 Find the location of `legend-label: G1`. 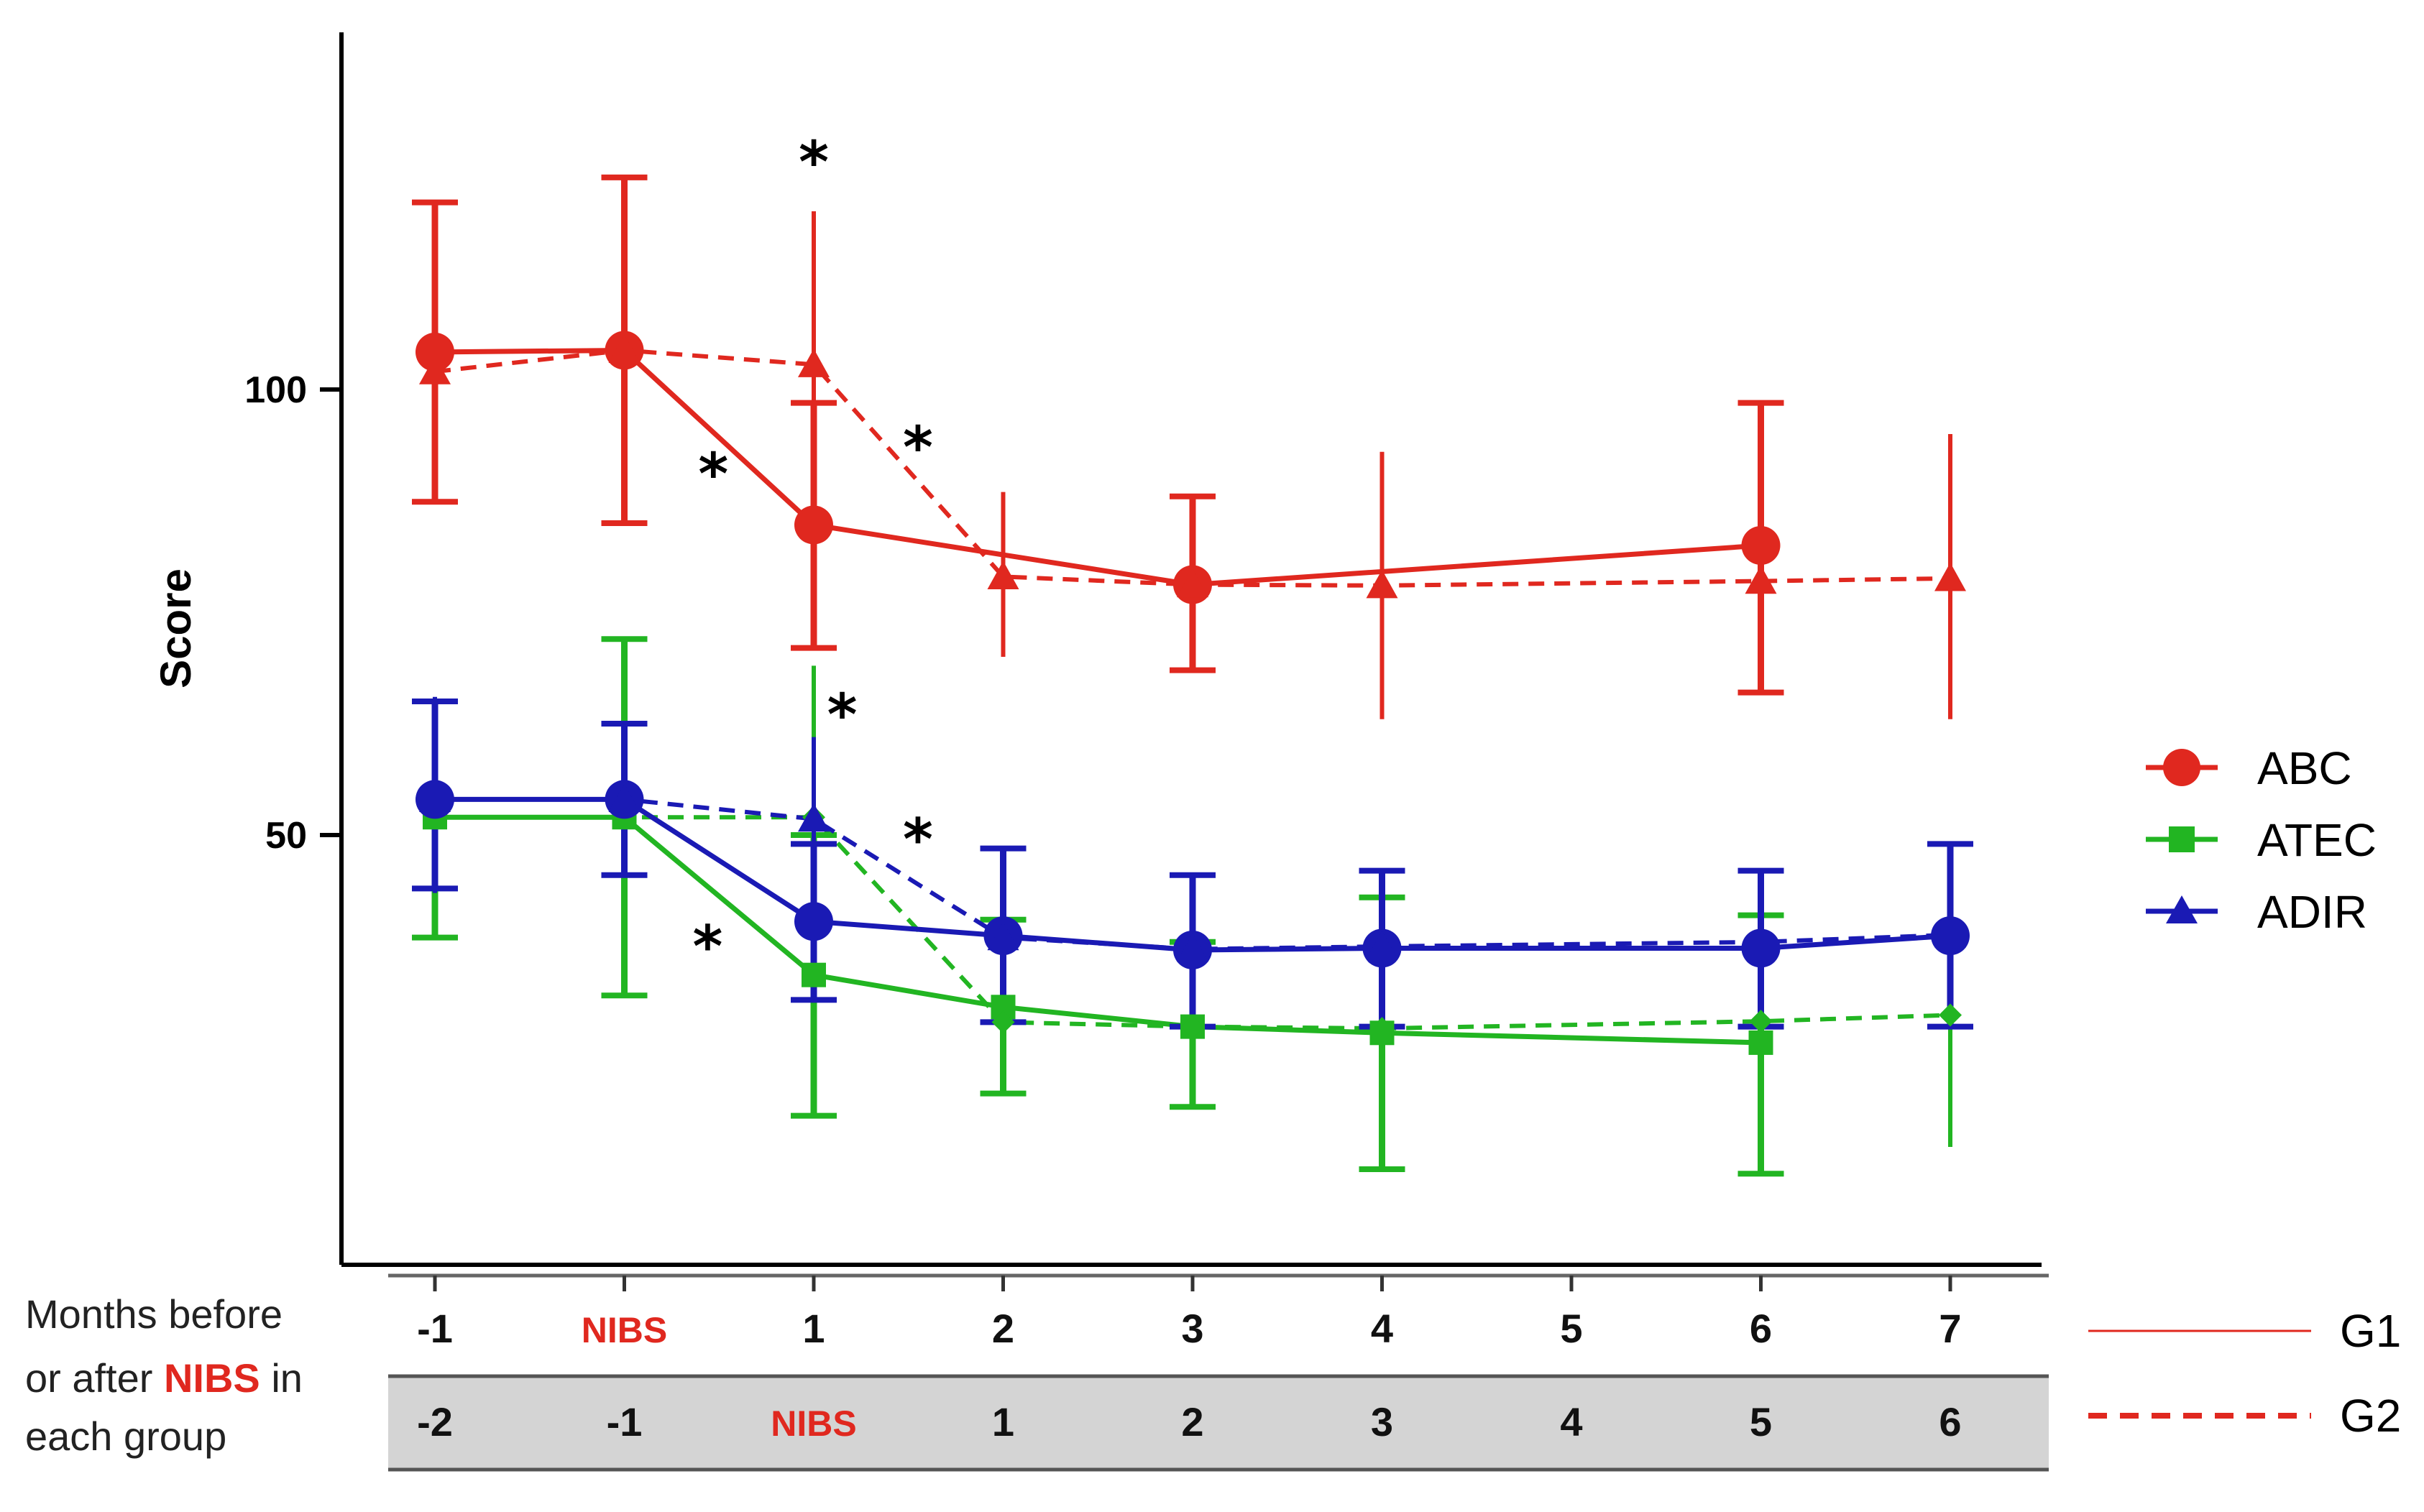

legend-label: G1 is located at coordinates (2370, 1331).